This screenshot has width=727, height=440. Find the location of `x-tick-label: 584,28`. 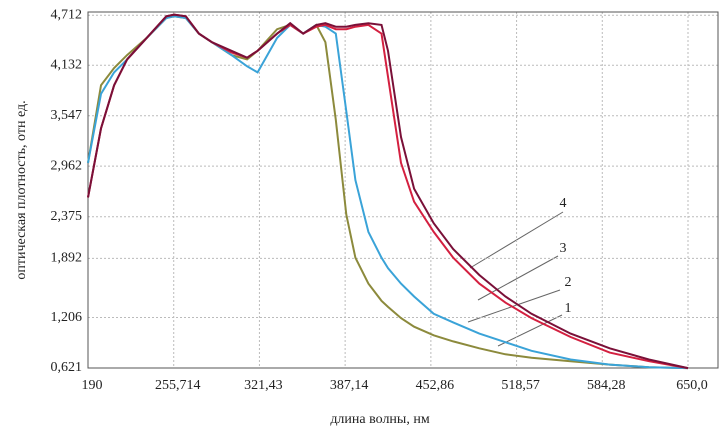

x-tick-label: 584,28 is located at coordinates (606, 385).